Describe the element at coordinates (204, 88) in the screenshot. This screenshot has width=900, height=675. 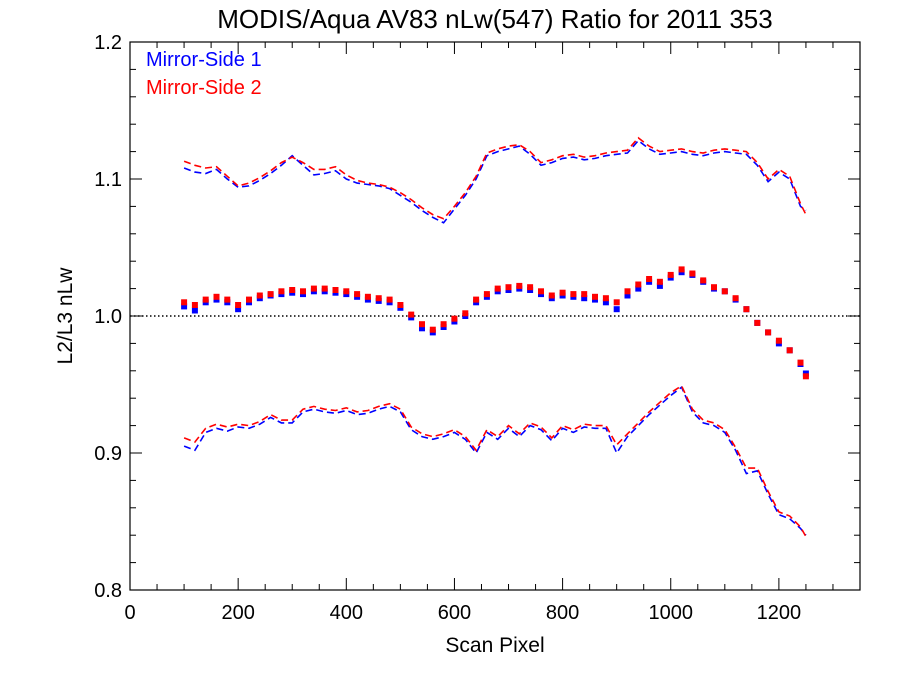
I see `legend-entry-ms2: Mirror-Side 2` at that location.